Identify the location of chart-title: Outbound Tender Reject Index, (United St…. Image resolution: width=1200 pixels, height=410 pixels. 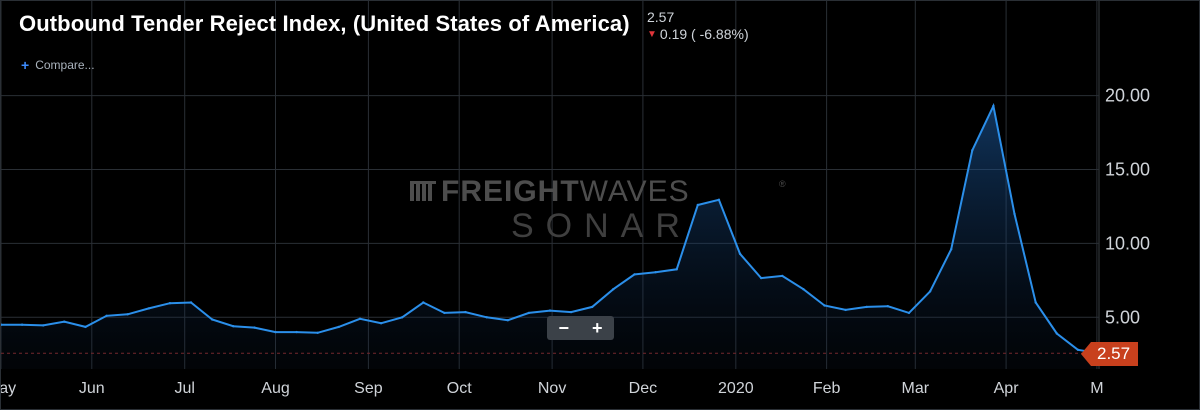
(324, 23).